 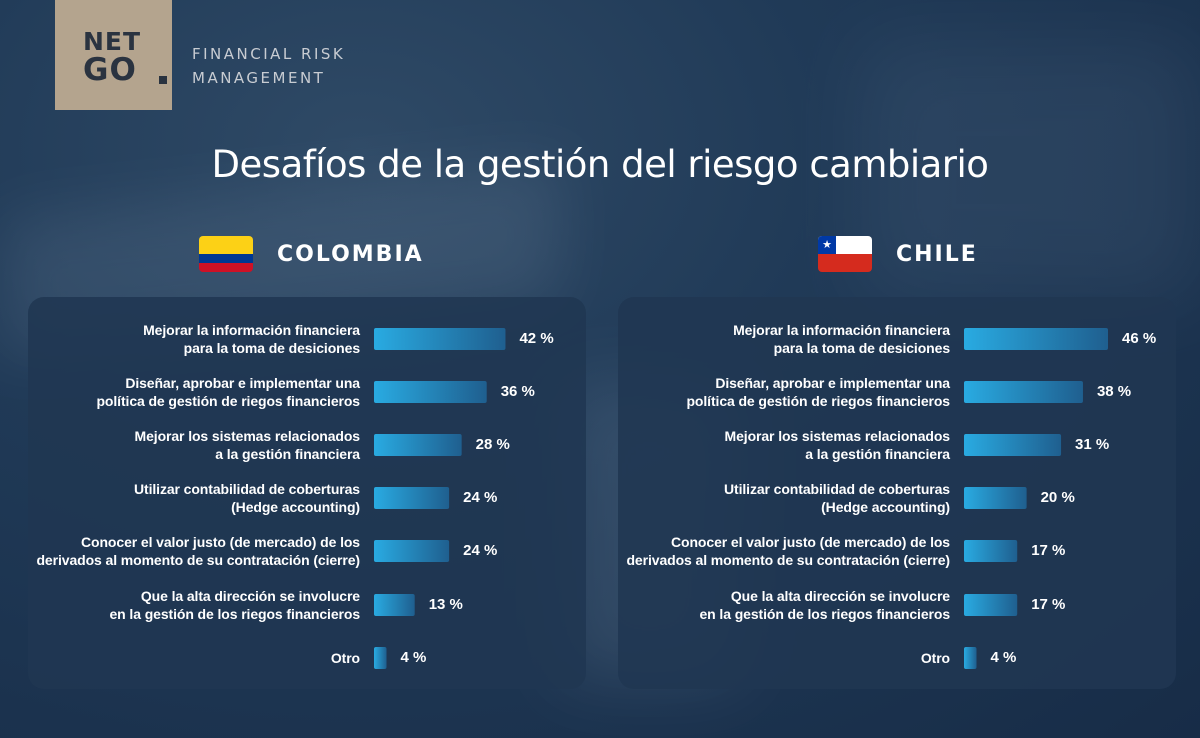 I want to click on country-name-chile: CHILE, so click(x=937, y=254).